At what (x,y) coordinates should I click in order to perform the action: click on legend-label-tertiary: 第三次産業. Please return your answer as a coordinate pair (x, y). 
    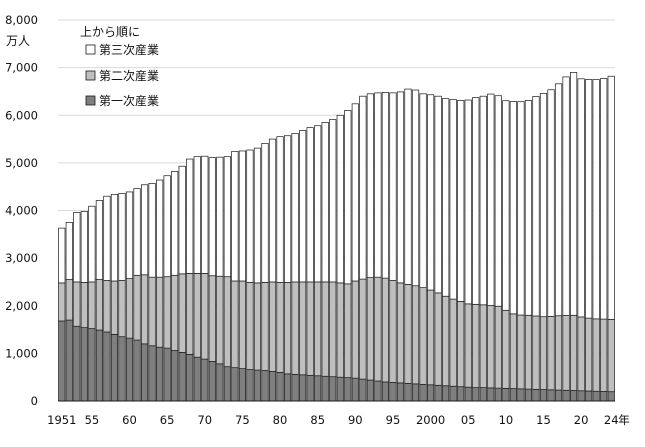
    Looking at the image, I should click on (129, 49).